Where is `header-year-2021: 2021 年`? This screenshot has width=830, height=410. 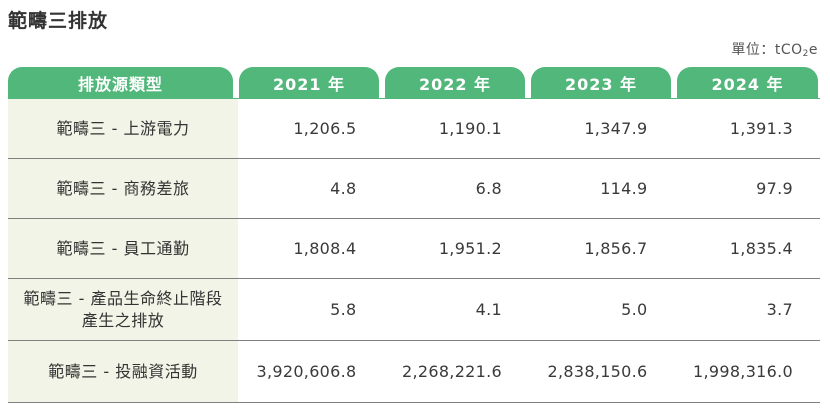 header-year-2021: 2021 年 is located at coordinates (309, 82).